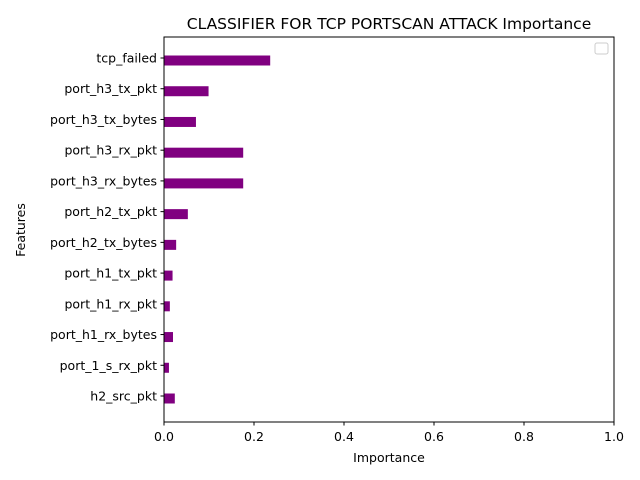 The width and height of the screenshot is (640, 480). Describe the element at coordinates (217, 60) in the screenshot. I see `bar-tcp_failed` at that location.